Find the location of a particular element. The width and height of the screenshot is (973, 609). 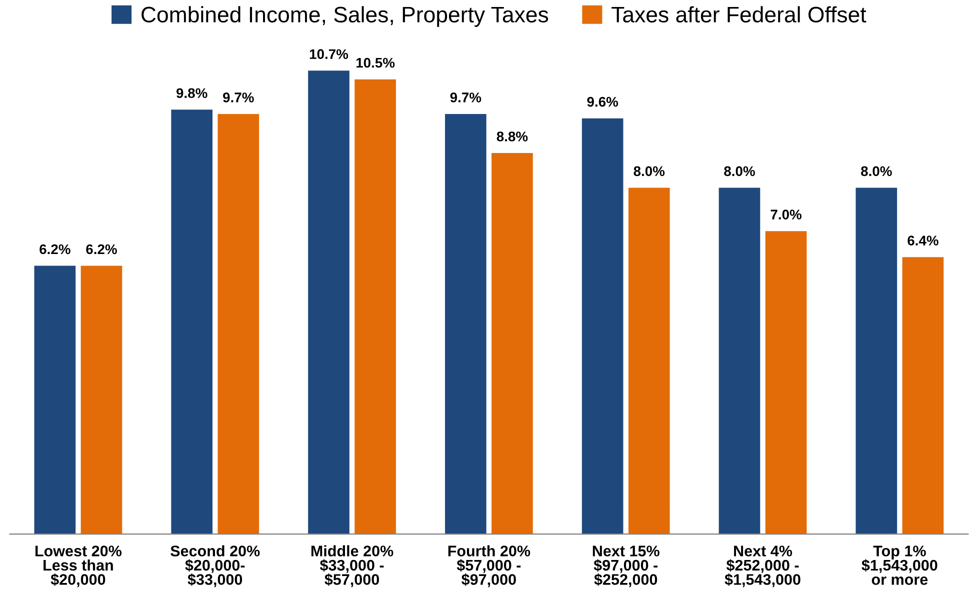

x-tick-label: Next 4% $252,000 - $1,543,000 is located at coordinates (762, 567).